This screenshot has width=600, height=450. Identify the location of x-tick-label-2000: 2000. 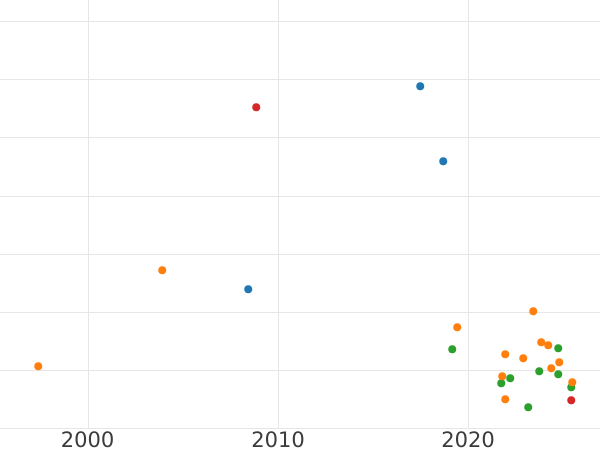
(87, 439).